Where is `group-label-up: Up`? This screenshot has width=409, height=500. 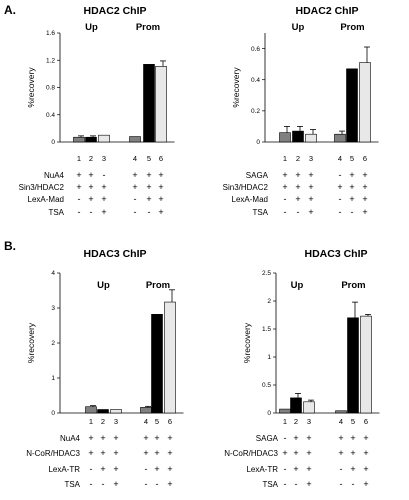 group-label-up: Up is located at coordinates (298, 27).